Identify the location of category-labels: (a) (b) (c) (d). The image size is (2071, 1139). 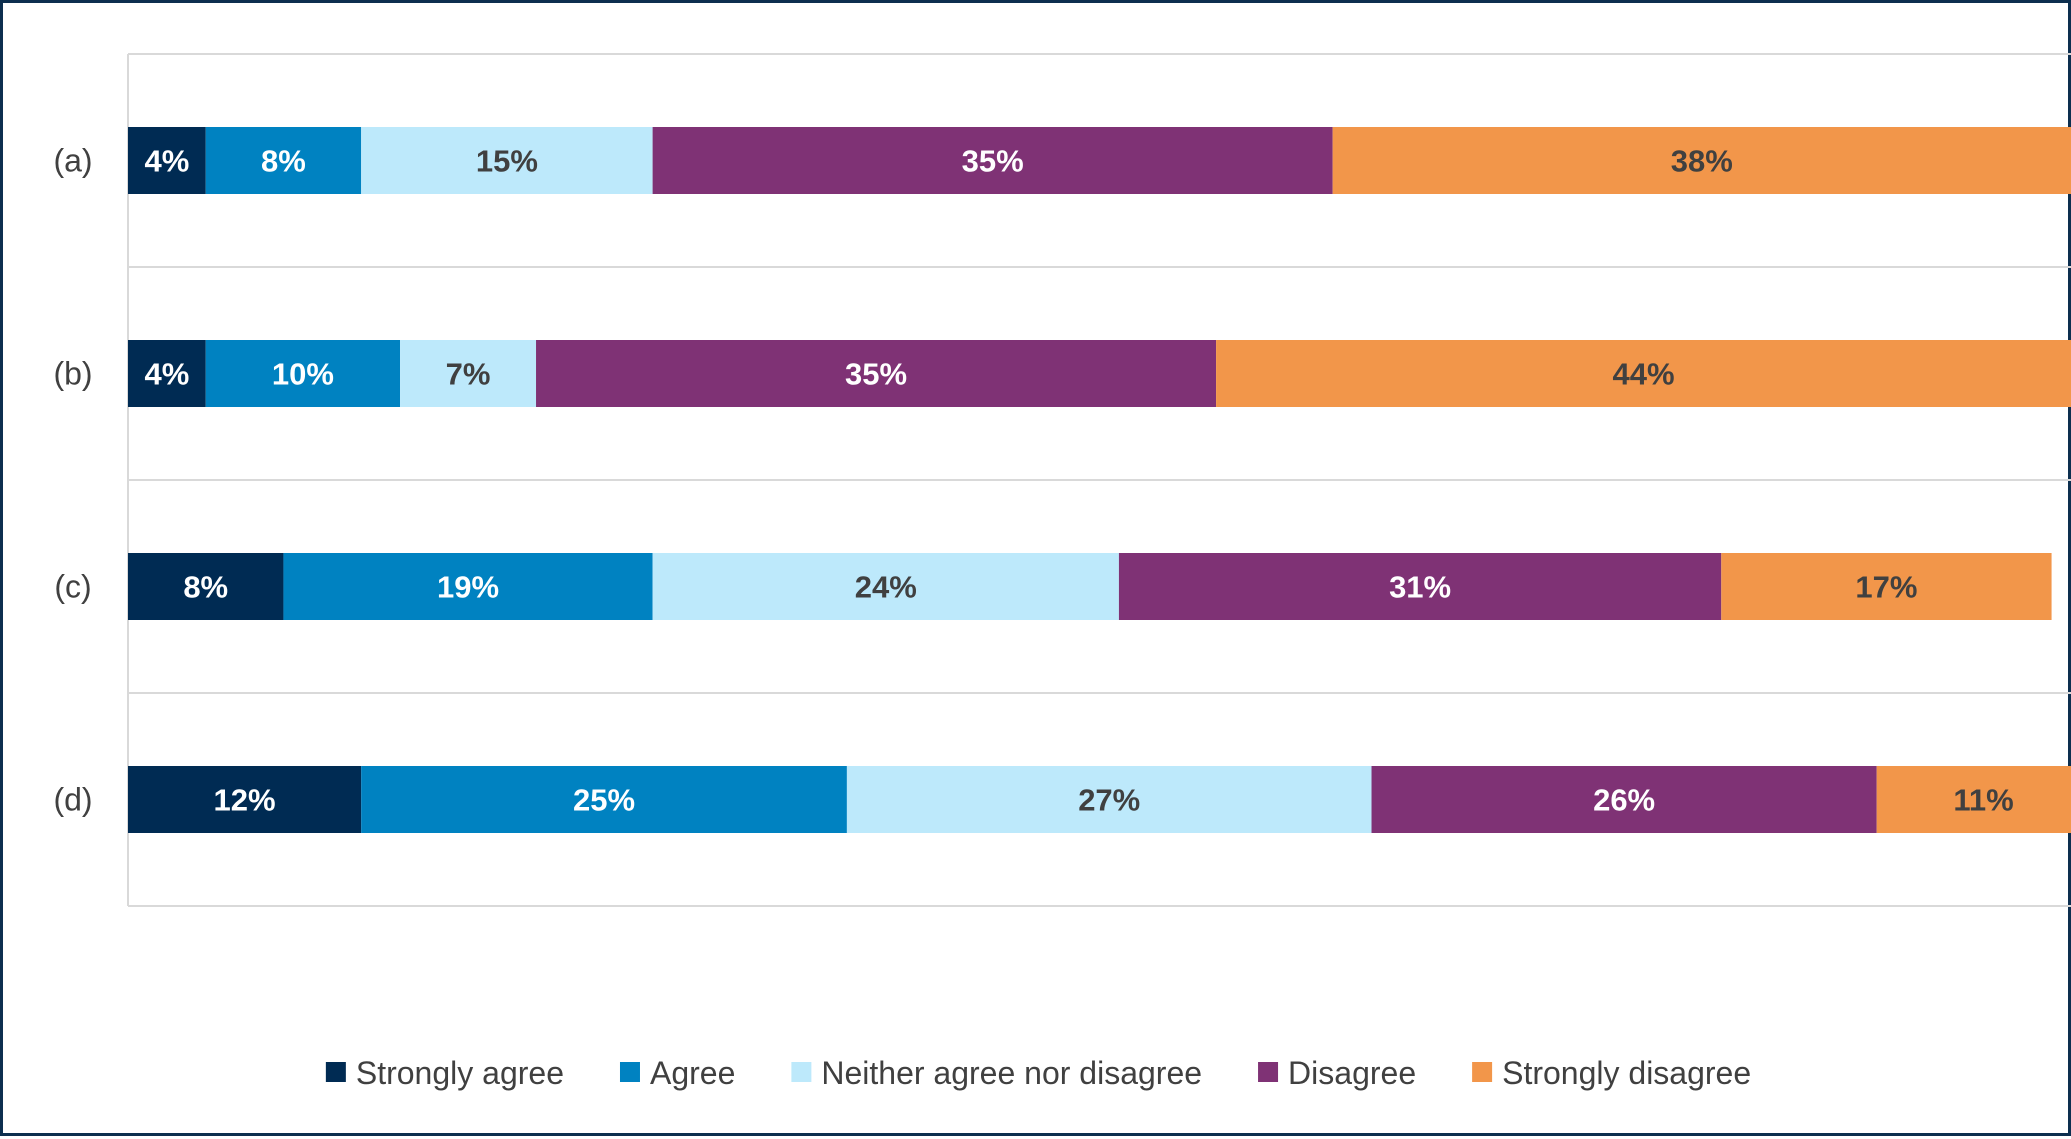
(72, 480).